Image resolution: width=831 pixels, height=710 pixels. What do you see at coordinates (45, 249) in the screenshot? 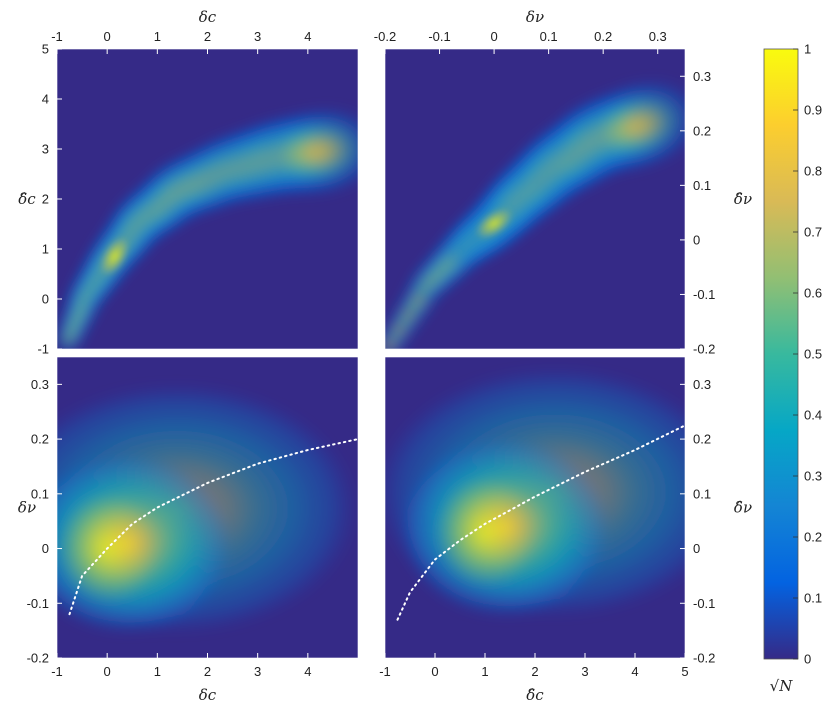
I see `y-tick-label: 1` at bounding box center [45, 249].